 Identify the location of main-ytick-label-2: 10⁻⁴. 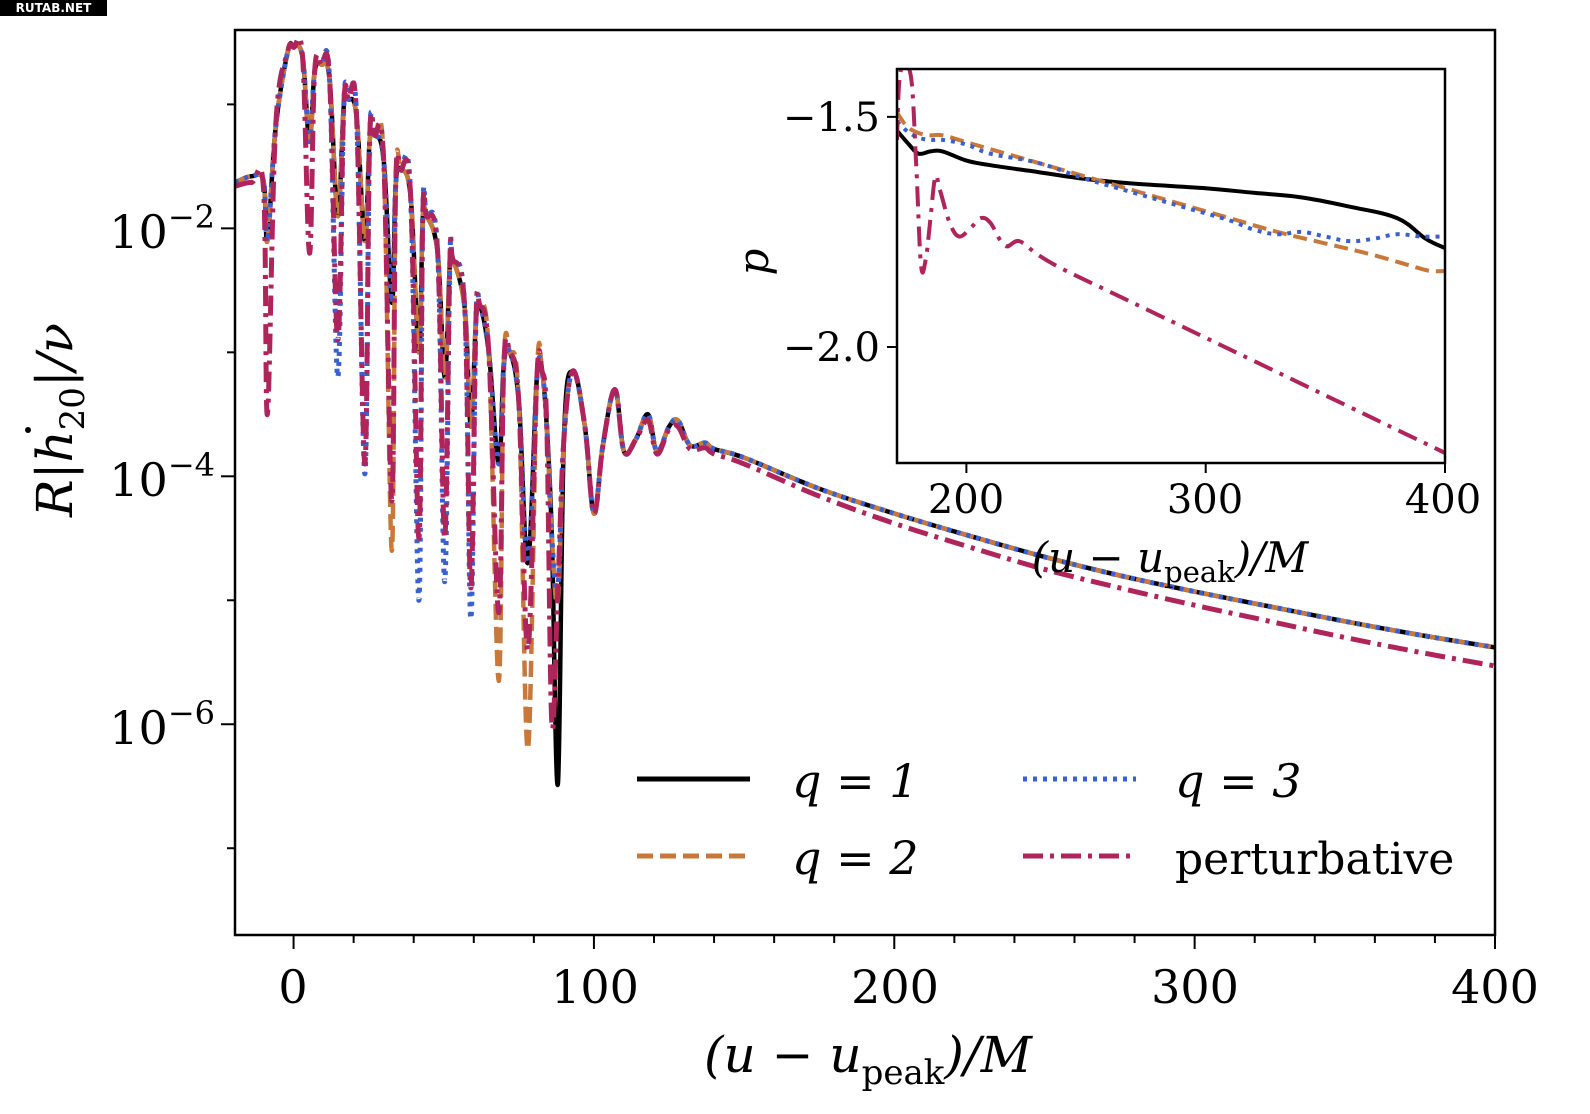
(162, 476).